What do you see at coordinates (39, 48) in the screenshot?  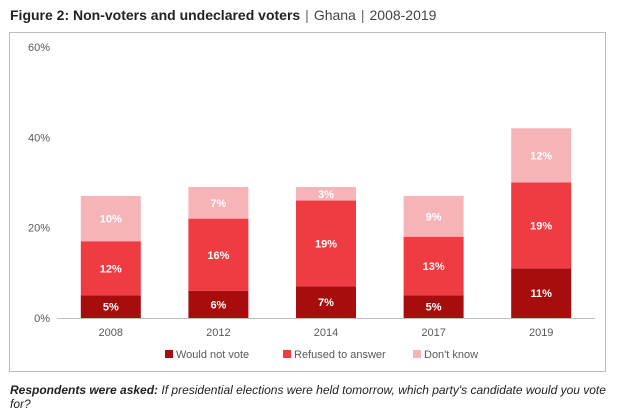 I see `y-tick-label: 60%` at bounding box center [39, 48].